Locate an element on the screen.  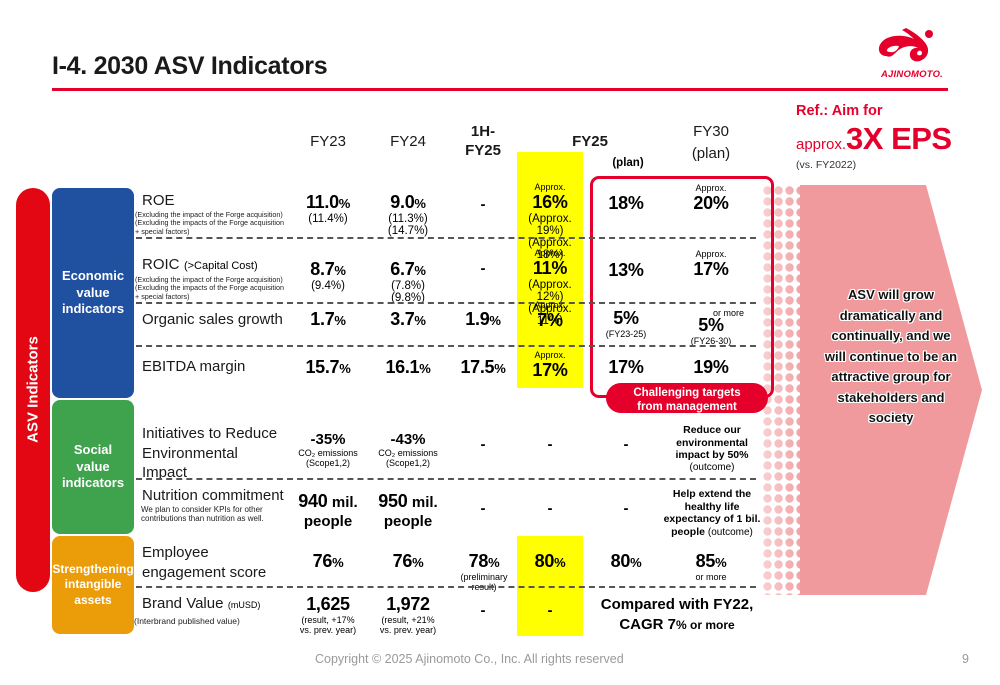
cell-environment-1h-fy25: - is located at coordinates (483, 444).